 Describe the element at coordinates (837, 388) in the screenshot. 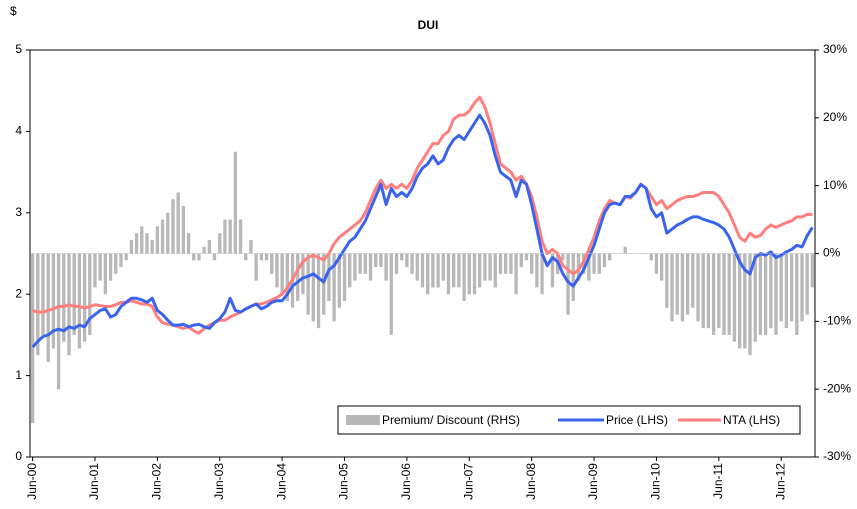

I see `y2-tick-label: -20%` at that location.